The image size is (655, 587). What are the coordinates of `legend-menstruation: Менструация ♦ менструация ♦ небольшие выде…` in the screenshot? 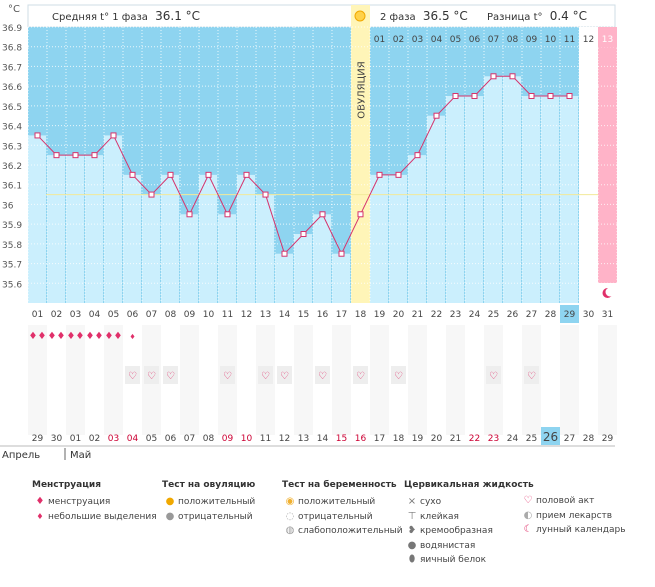 It's located at (94, 502).